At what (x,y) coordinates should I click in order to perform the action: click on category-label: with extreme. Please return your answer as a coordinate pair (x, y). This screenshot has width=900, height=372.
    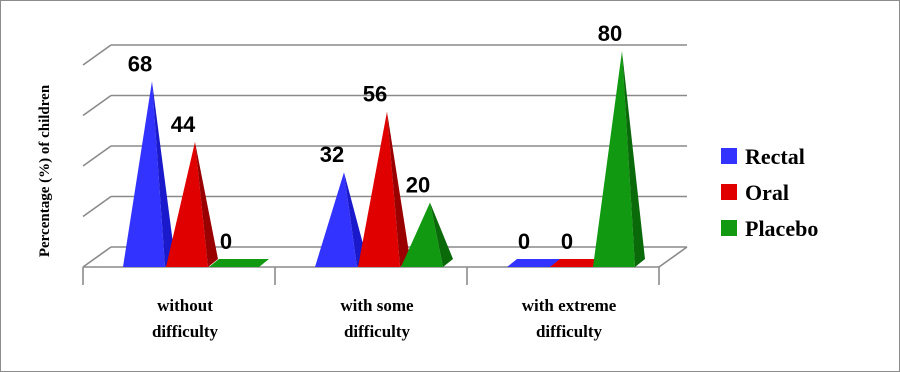
    Looking at the image, I should click on (569, 305).